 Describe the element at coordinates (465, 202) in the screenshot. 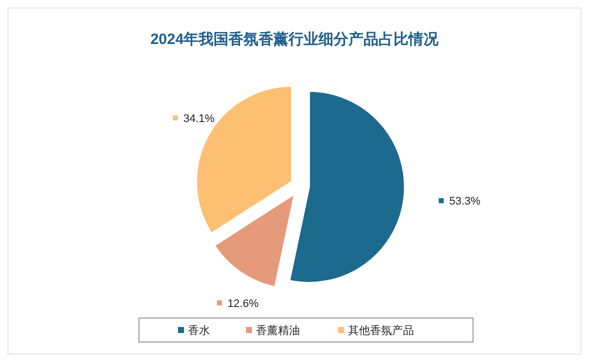

I see `data-label: 53.3%` at that location.